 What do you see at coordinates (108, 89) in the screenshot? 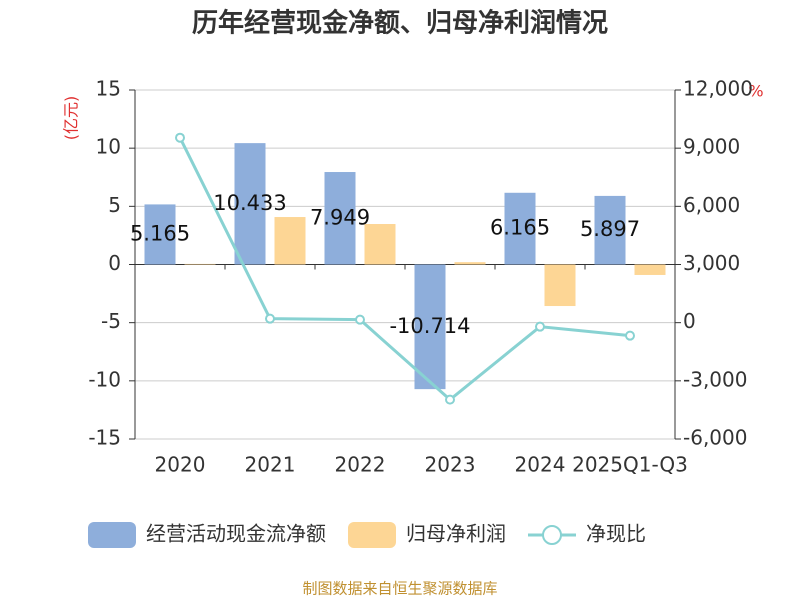
I see `y-tick-label: 15` at bounding box center [108, 89].